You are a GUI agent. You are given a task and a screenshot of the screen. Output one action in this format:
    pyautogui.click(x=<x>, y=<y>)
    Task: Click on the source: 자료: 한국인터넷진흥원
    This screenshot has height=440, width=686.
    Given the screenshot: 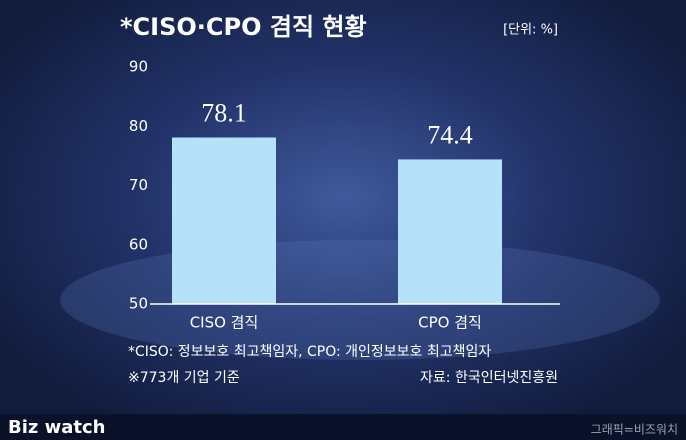 What is the action you would take?
    pyautogui.click(x=489, y=378)
    